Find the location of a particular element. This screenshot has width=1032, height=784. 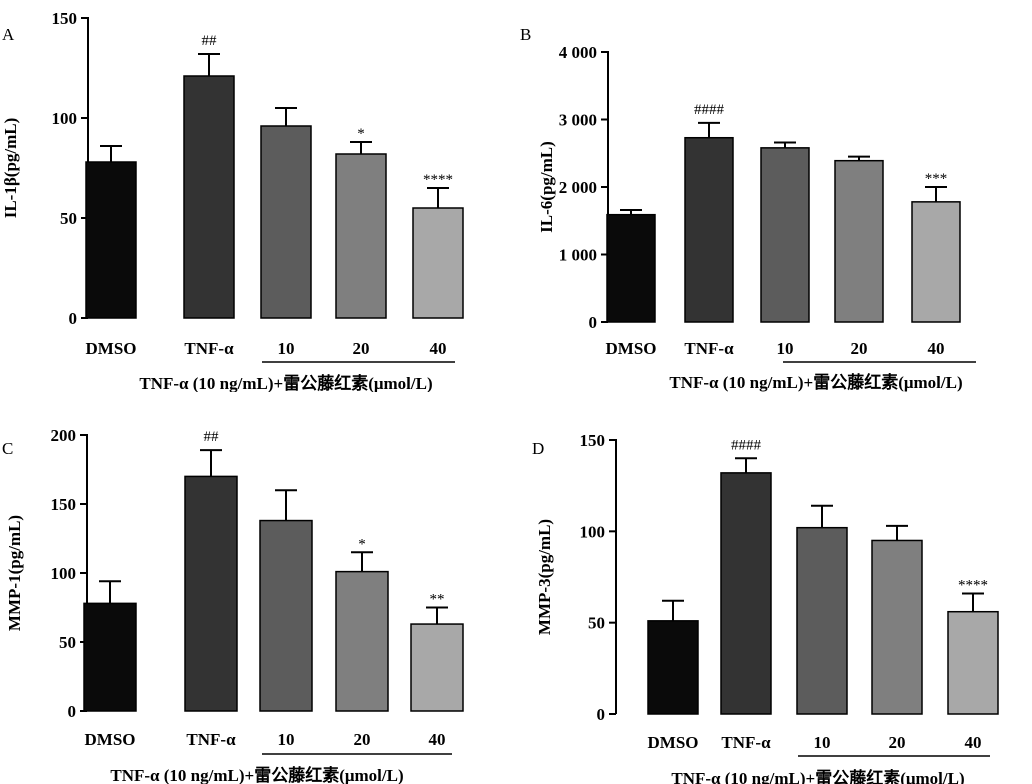

panel-letter: D is located at coordinates (538, 448).